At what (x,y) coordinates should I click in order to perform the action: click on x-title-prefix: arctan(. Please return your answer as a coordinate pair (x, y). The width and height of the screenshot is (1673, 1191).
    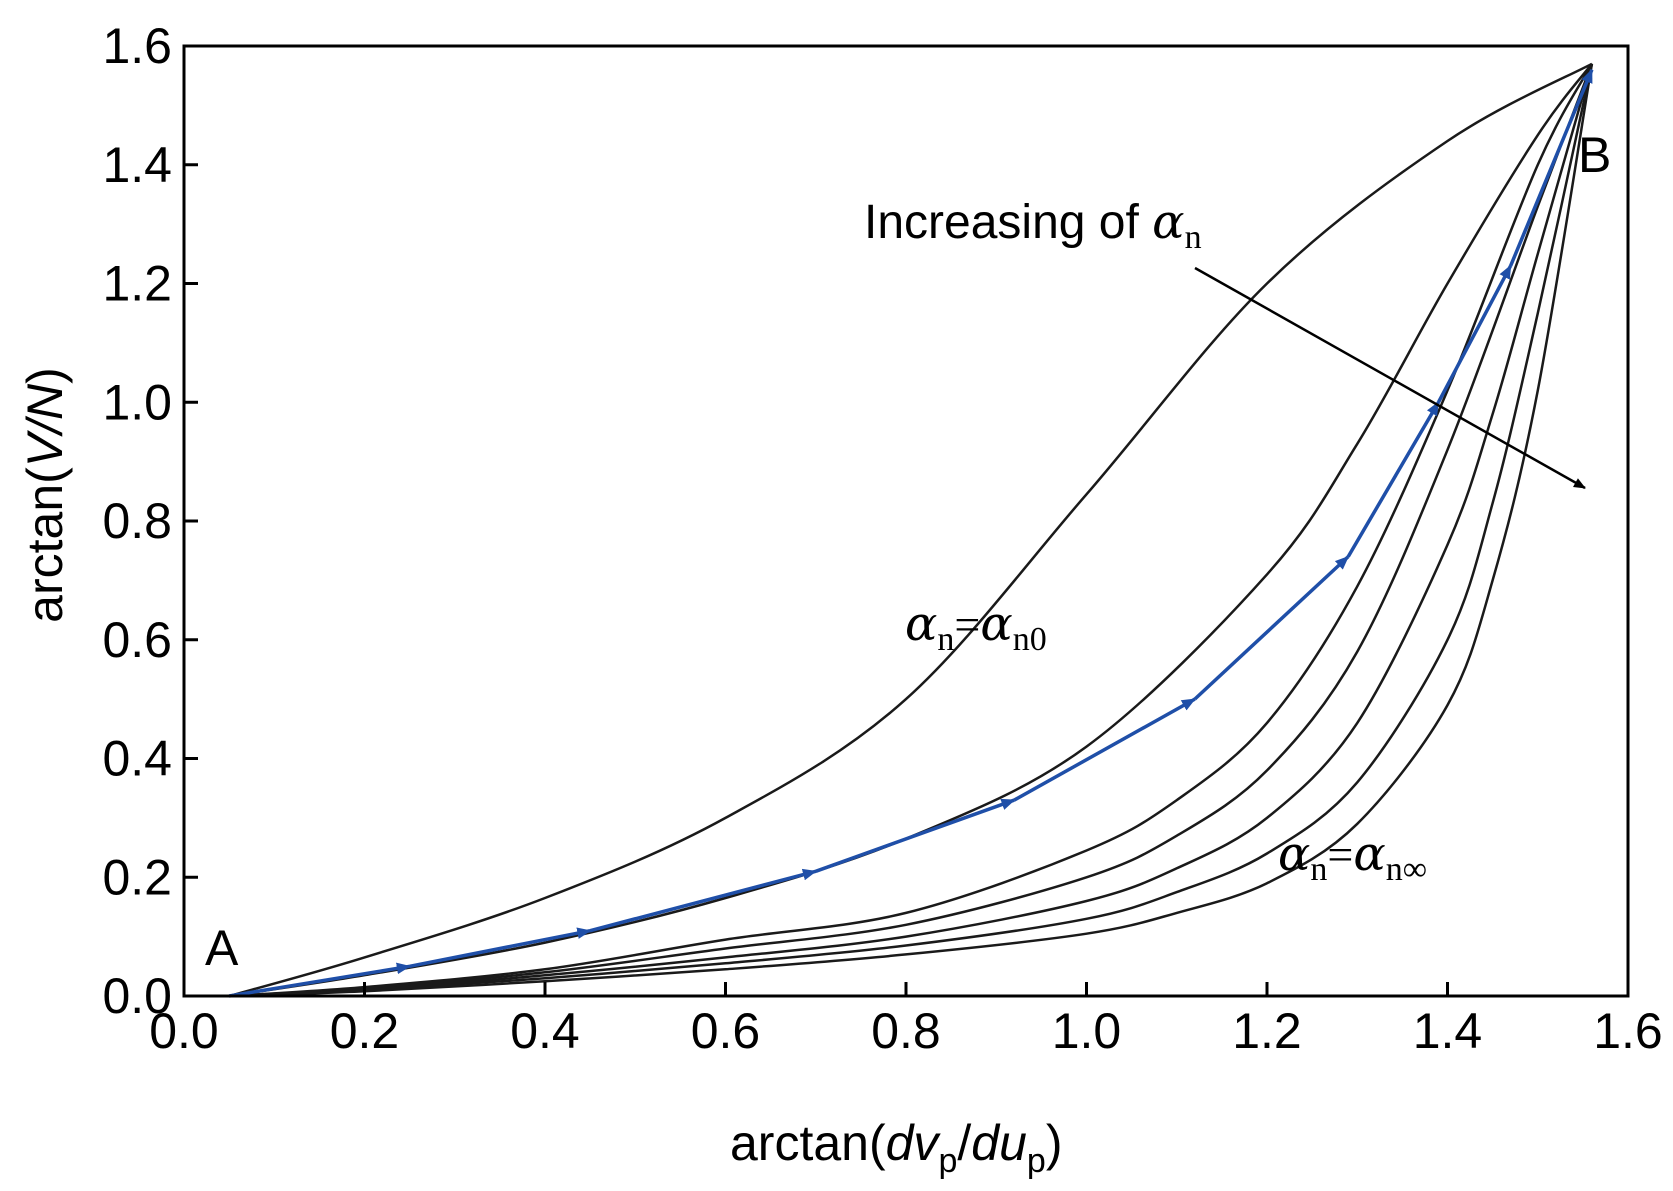
    Looking at the image, I should click on (808, 1143).